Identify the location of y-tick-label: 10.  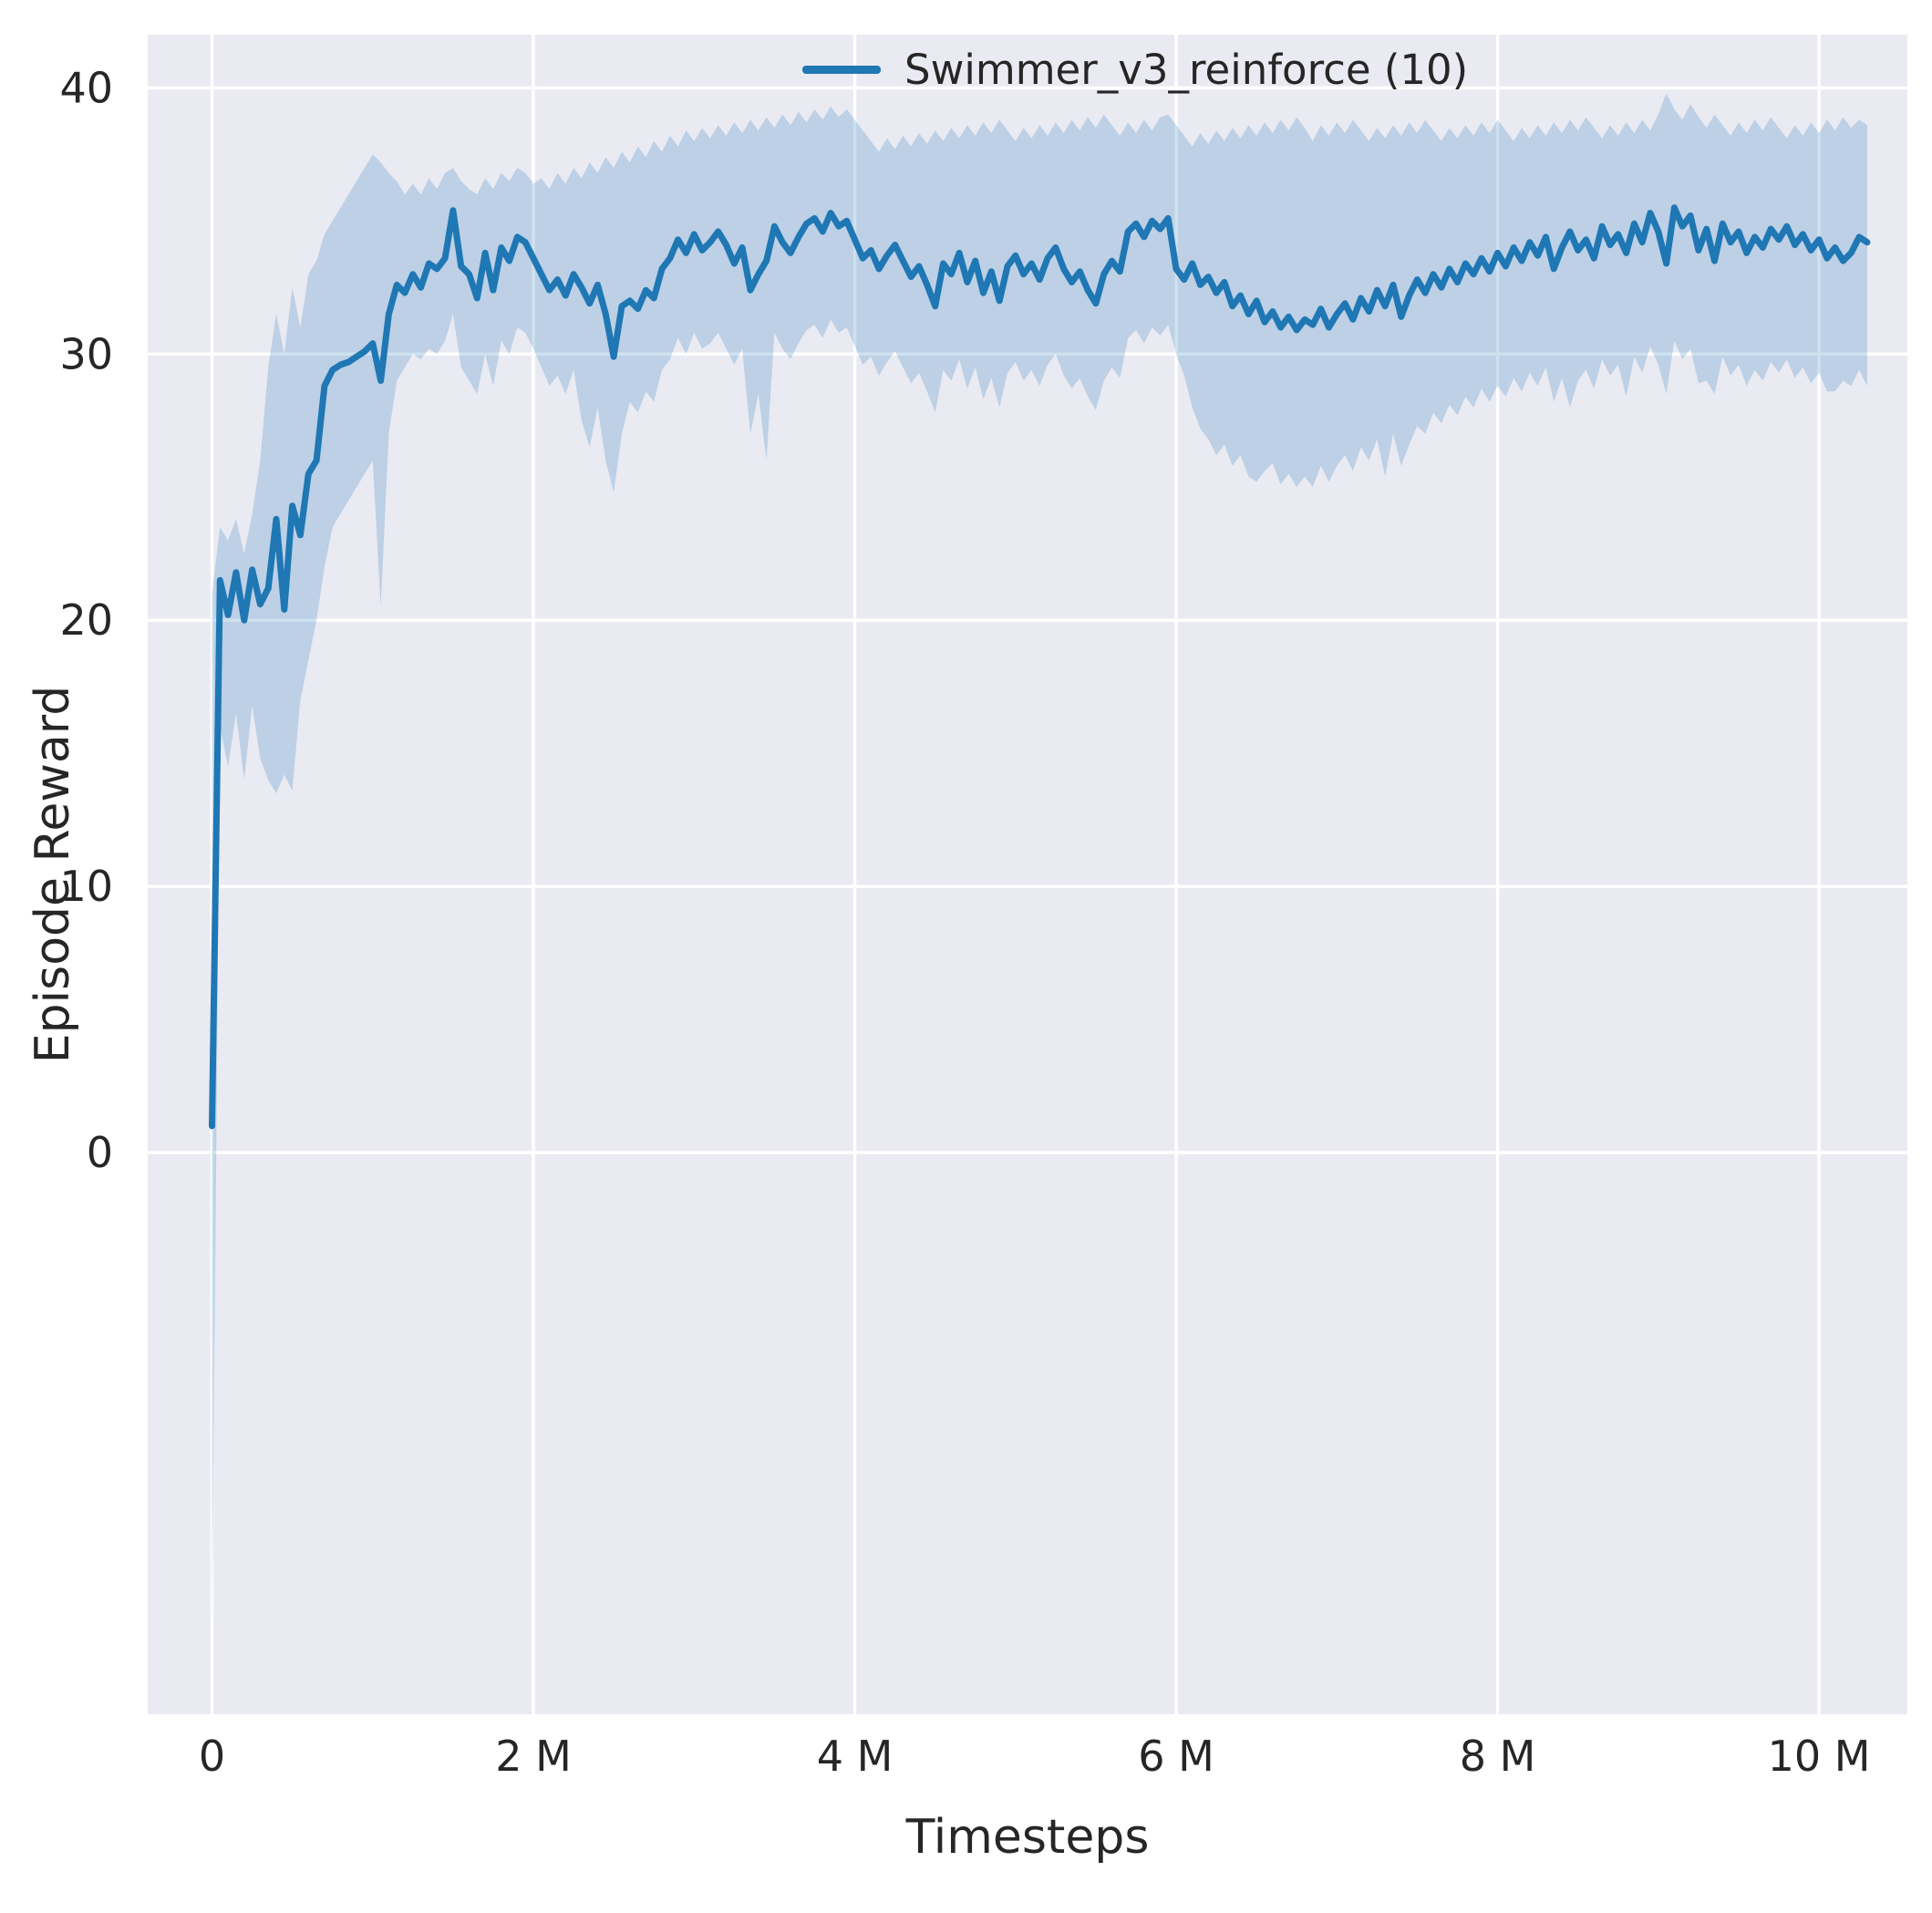
(86, 886).